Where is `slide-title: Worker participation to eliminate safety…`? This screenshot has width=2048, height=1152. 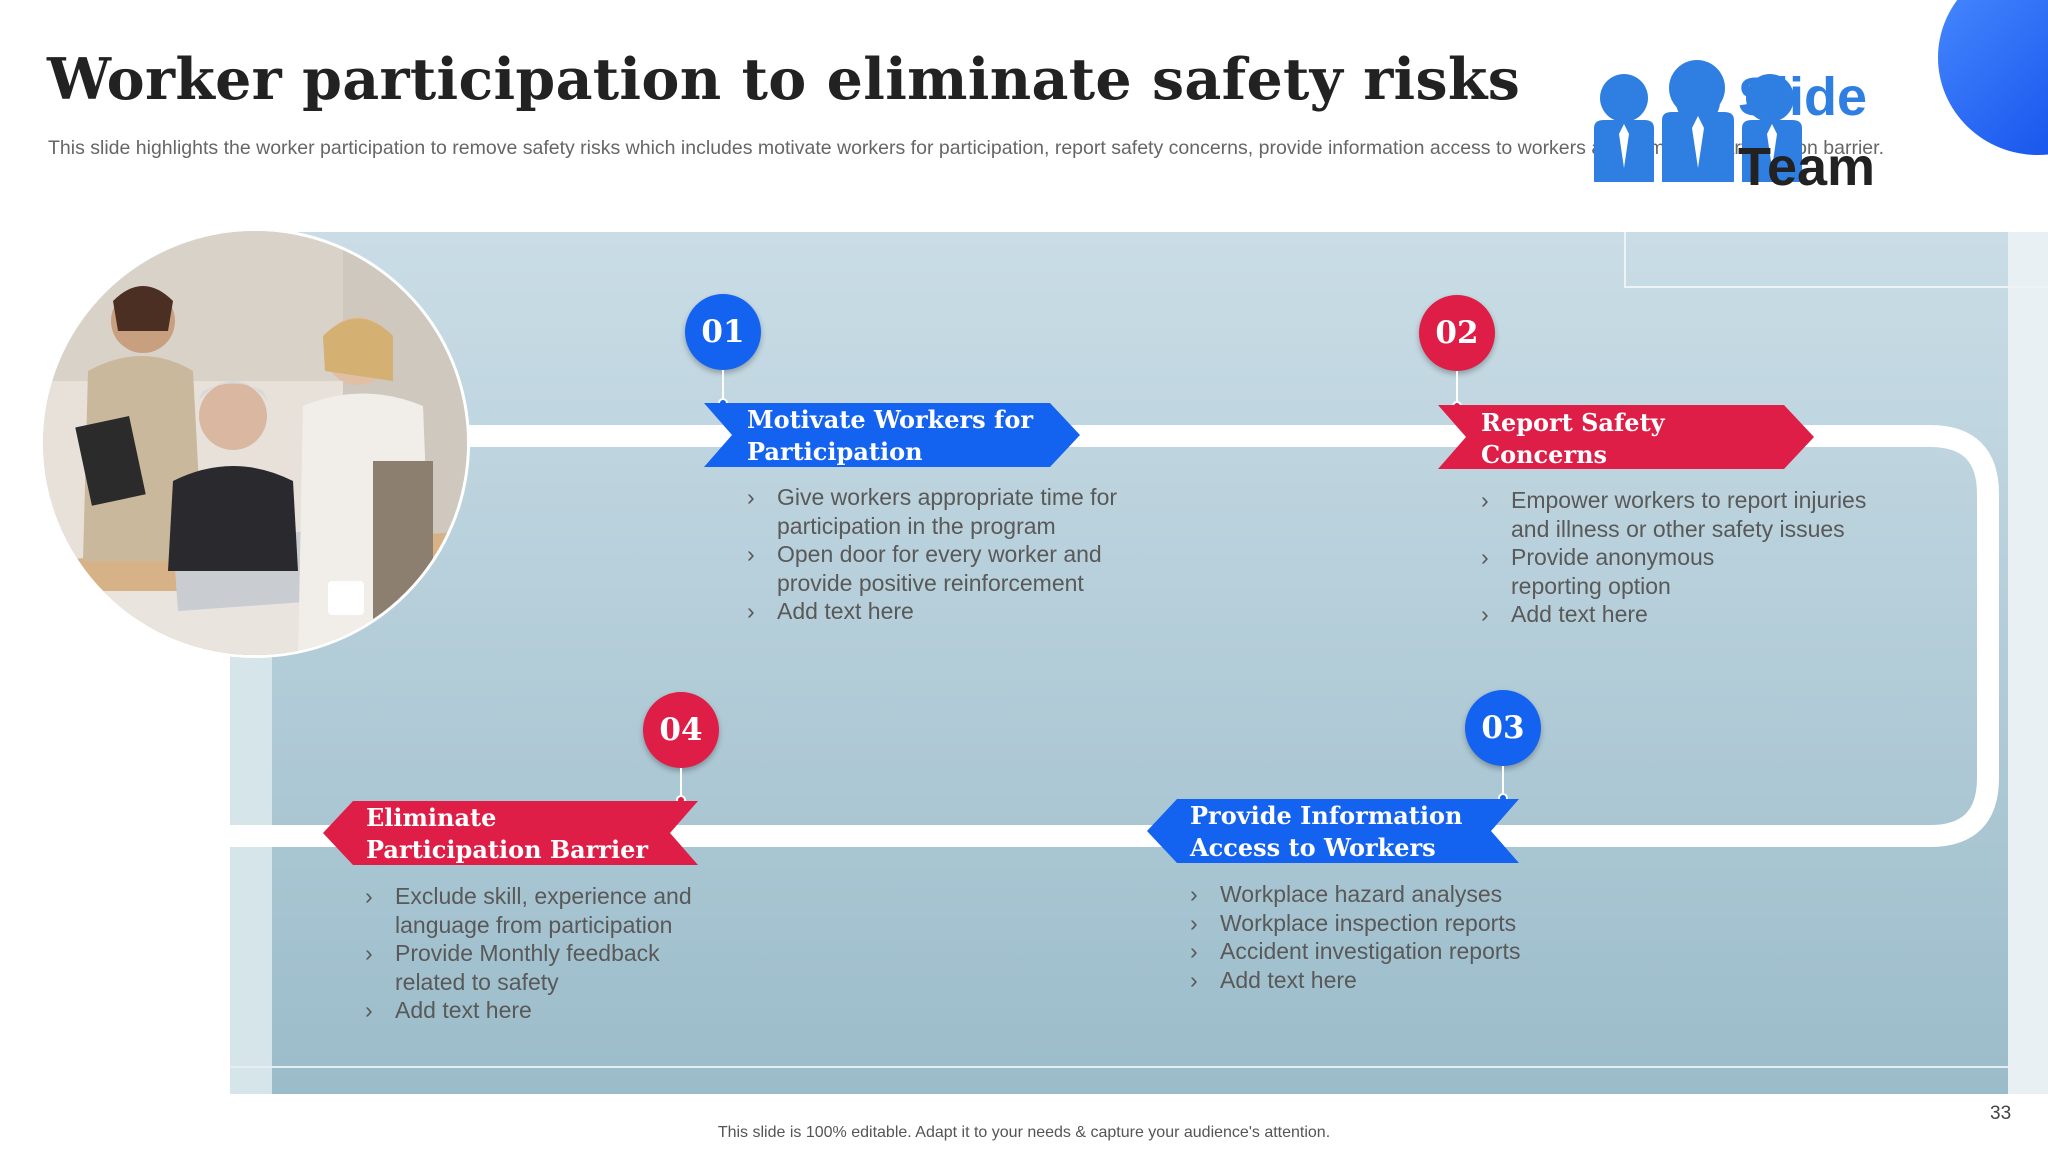 slide-title: Worker participation to eliminate safety… is located at coordinates (784, 79).